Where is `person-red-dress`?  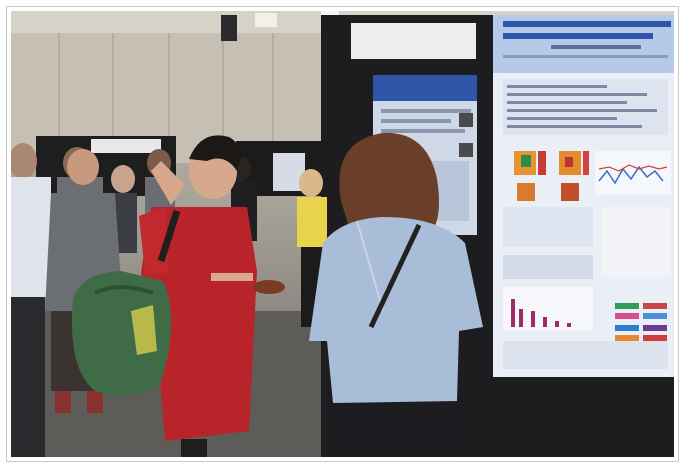 person-red-dress is located at coordinates (212, 296).